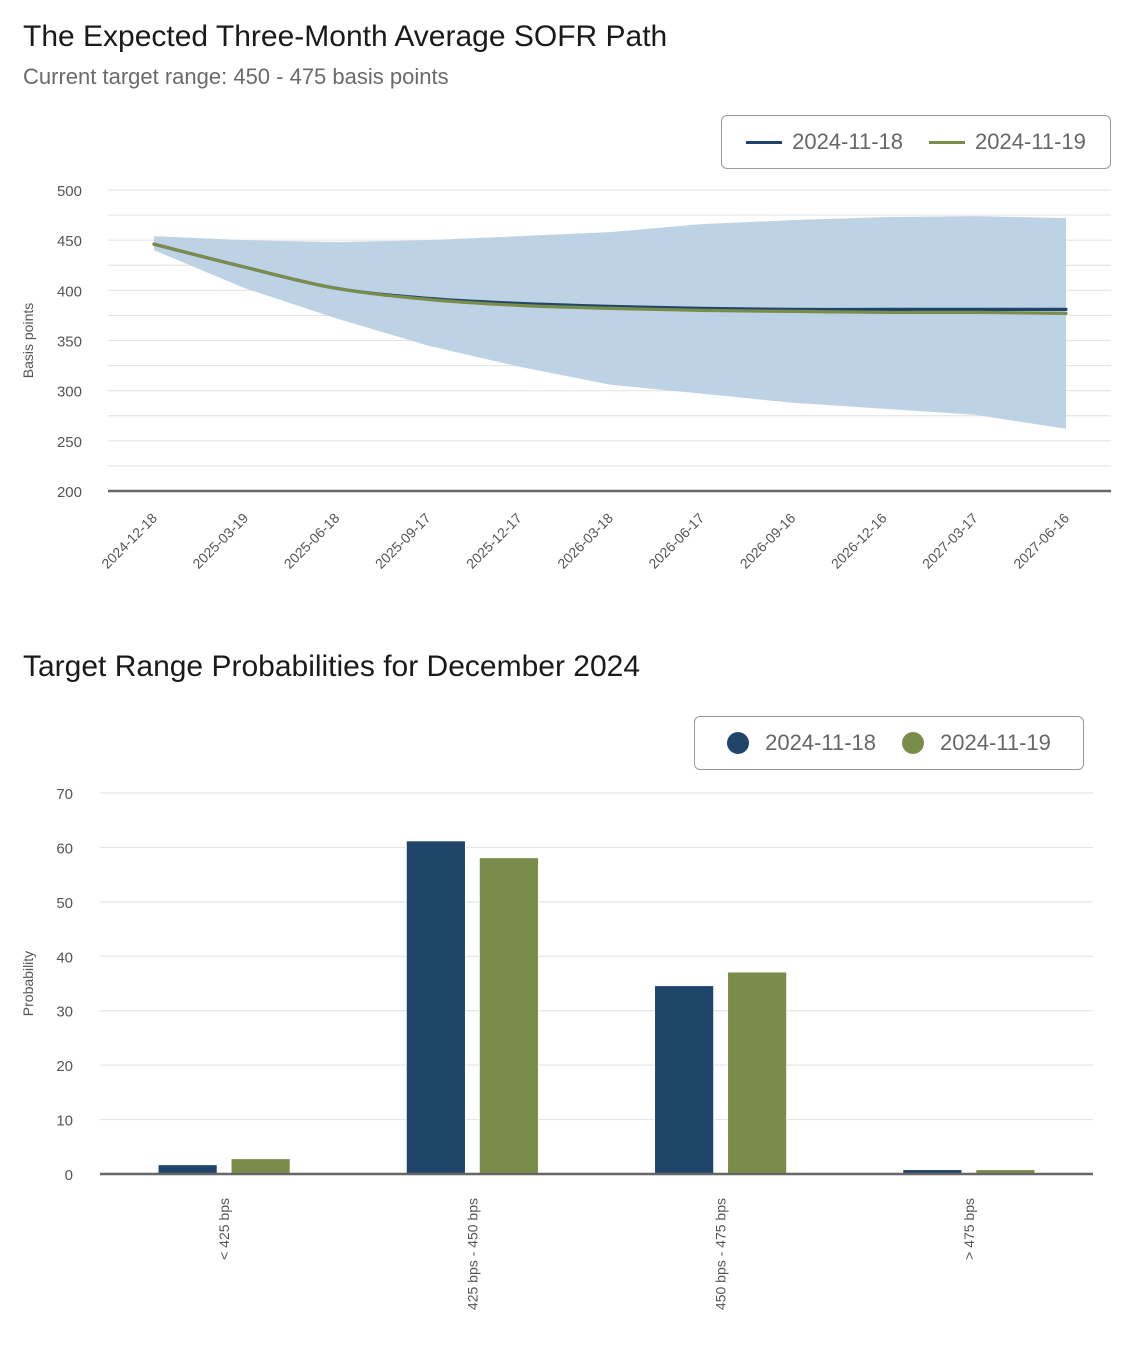 This screenshot has width=1127, height=1349. What do you see at coordinates (220, 541) in the screenshot?
I see `x-tick-label: 2025-03-19` at bounding box center [220, 541].